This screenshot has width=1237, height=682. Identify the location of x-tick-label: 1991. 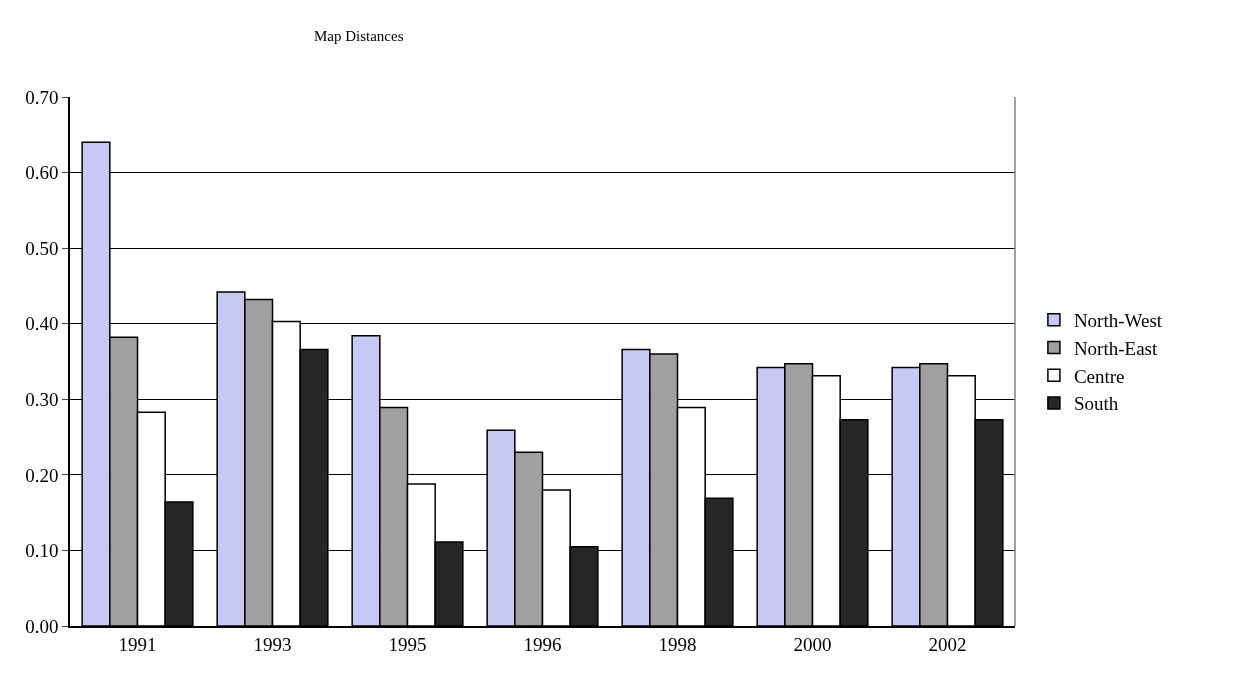
(137, 644).